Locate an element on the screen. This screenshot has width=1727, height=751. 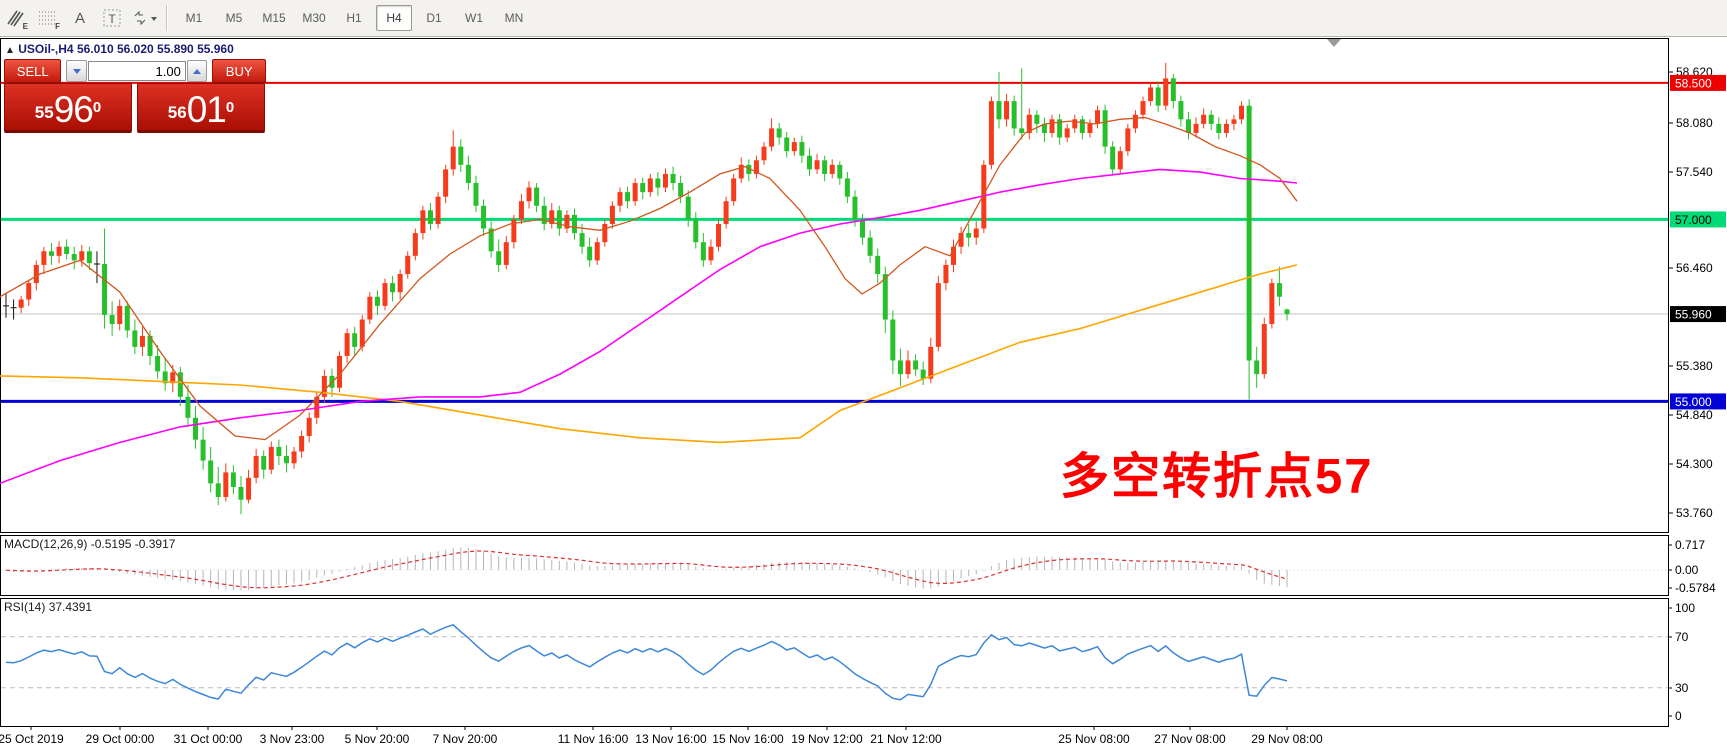
svg-text: 55.000 is located at coordinates (1693, 402).